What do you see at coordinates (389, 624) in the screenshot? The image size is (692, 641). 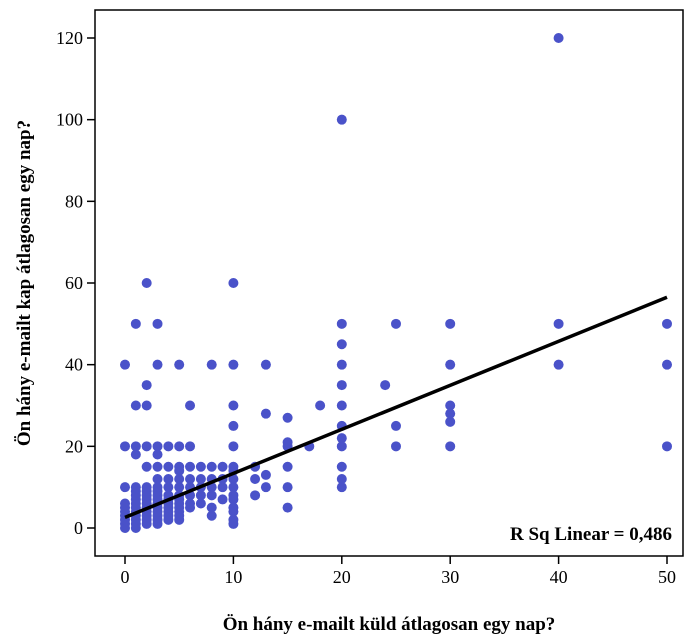 I see `x-axis-title: Ön hány e-mailt küld átlagosan egy nap?` at bounding box center [389, 624].